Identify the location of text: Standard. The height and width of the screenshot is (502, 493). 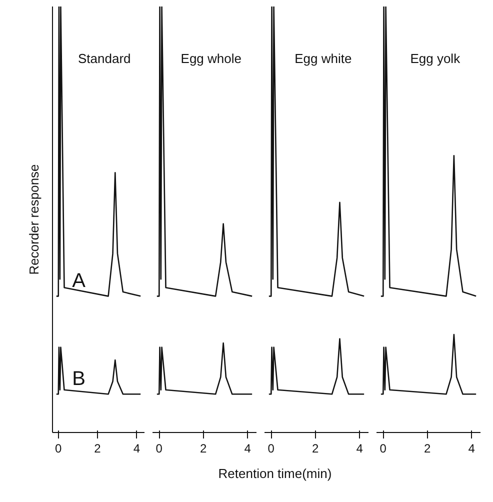
(104, 58).